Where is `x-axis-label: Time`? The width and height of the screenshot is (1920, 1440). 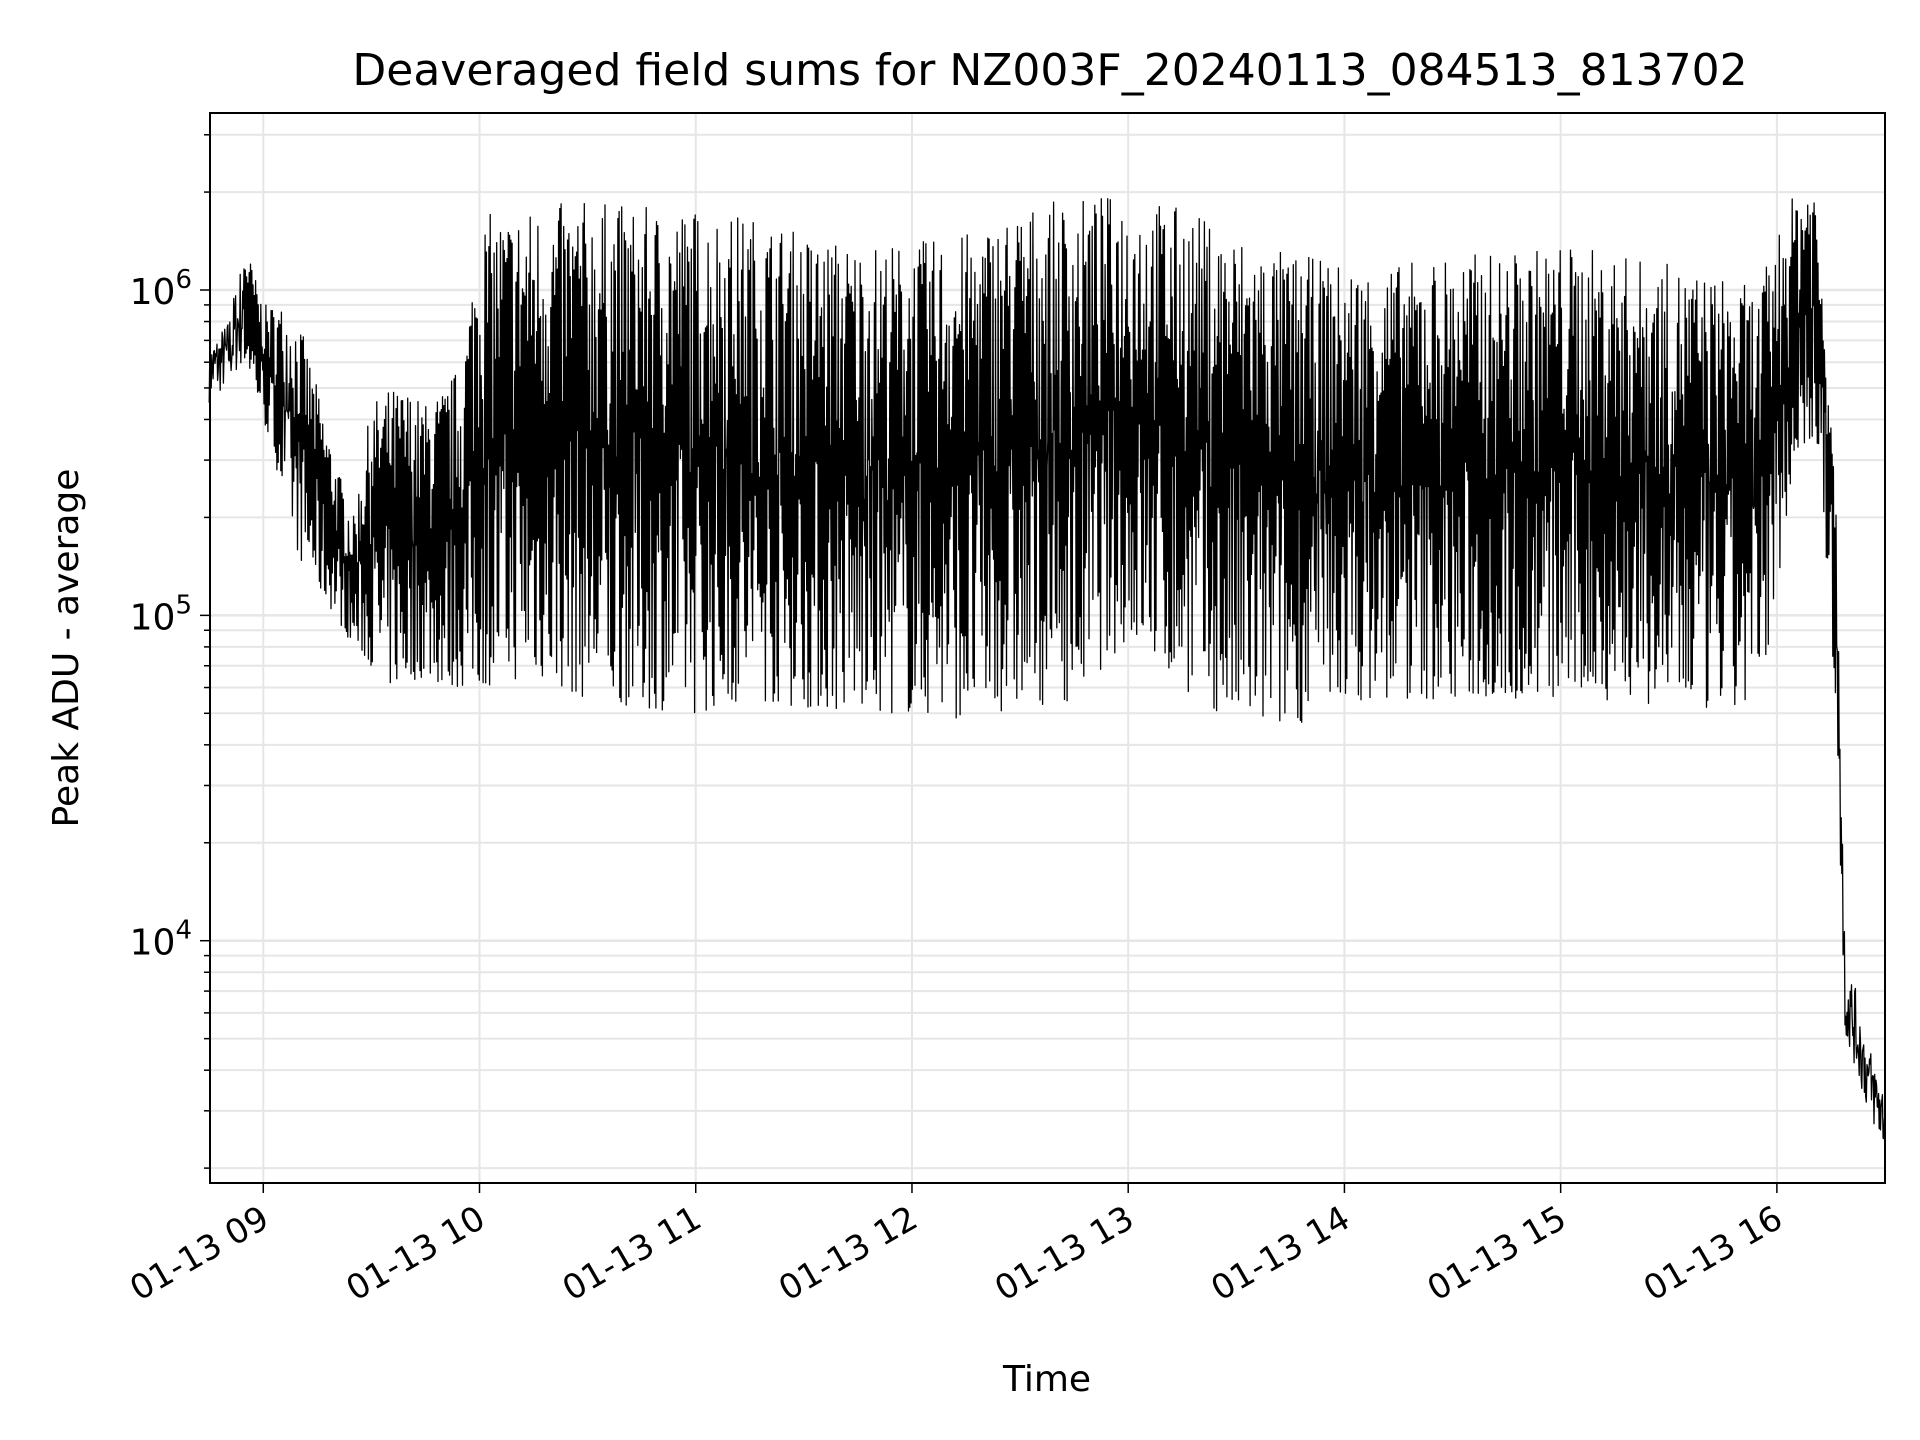
x-axis-label: Time is located at coordinates (1046, 1379).